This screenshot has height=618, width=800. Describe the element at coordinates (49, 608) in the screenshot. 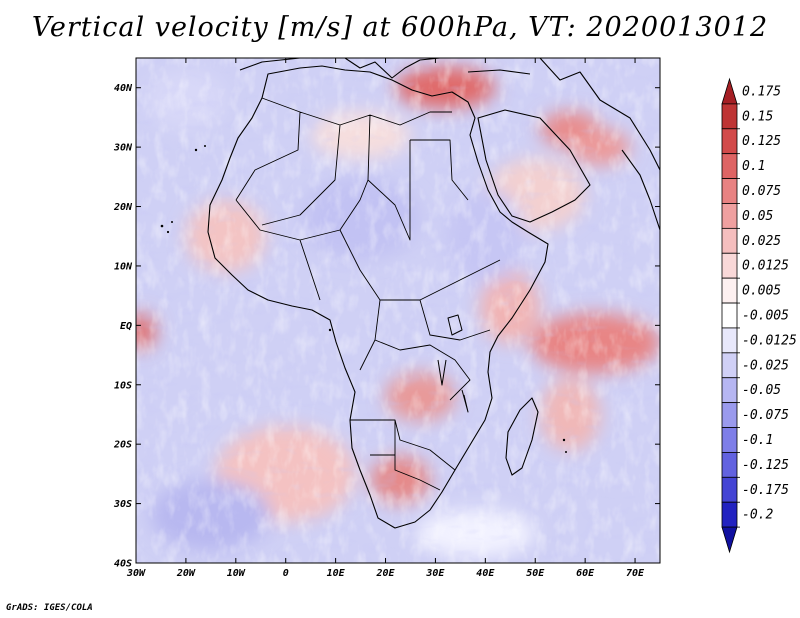

I see `credit-label: GrADS: IGES/COLA` at that location.